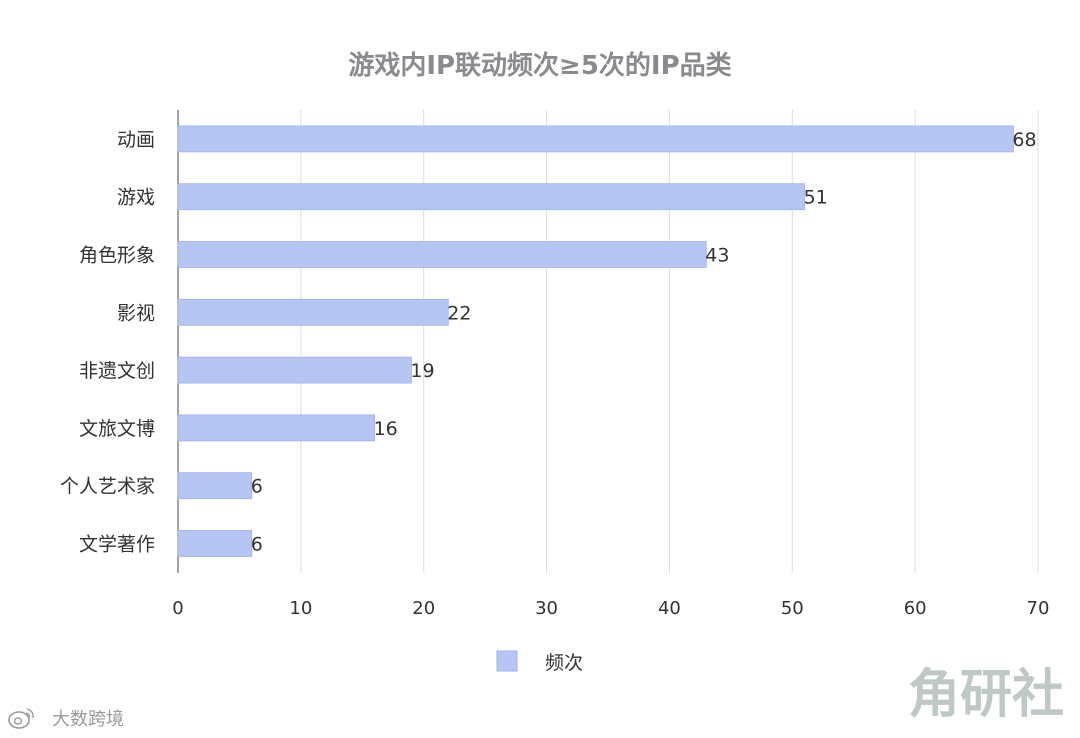  Describe the element at coordinates (88, 719) in the screenshot. I see `source-watermark-text: 大数跨境` at that location.